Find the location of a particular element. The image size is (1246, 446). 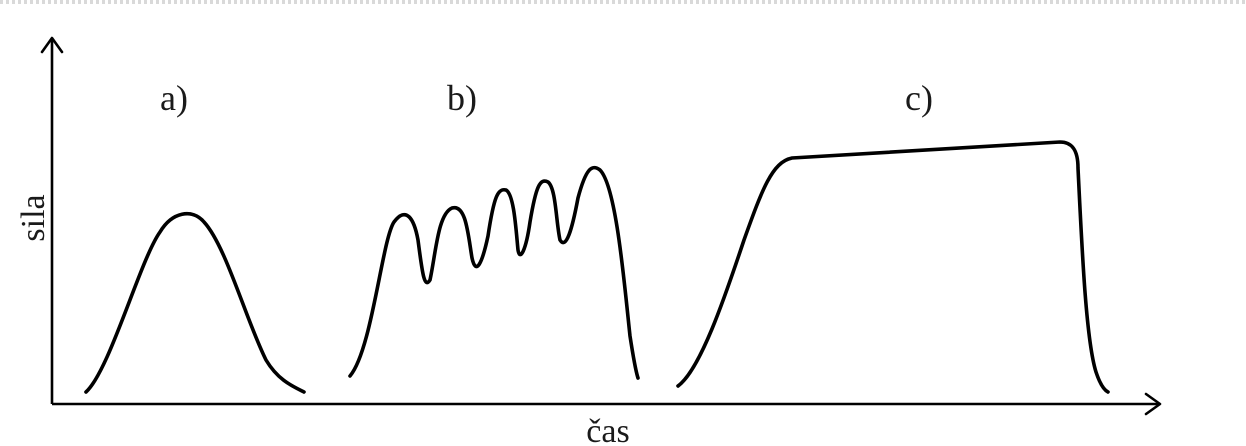

panel-b-label: b) is located at coordinates (462, 98).